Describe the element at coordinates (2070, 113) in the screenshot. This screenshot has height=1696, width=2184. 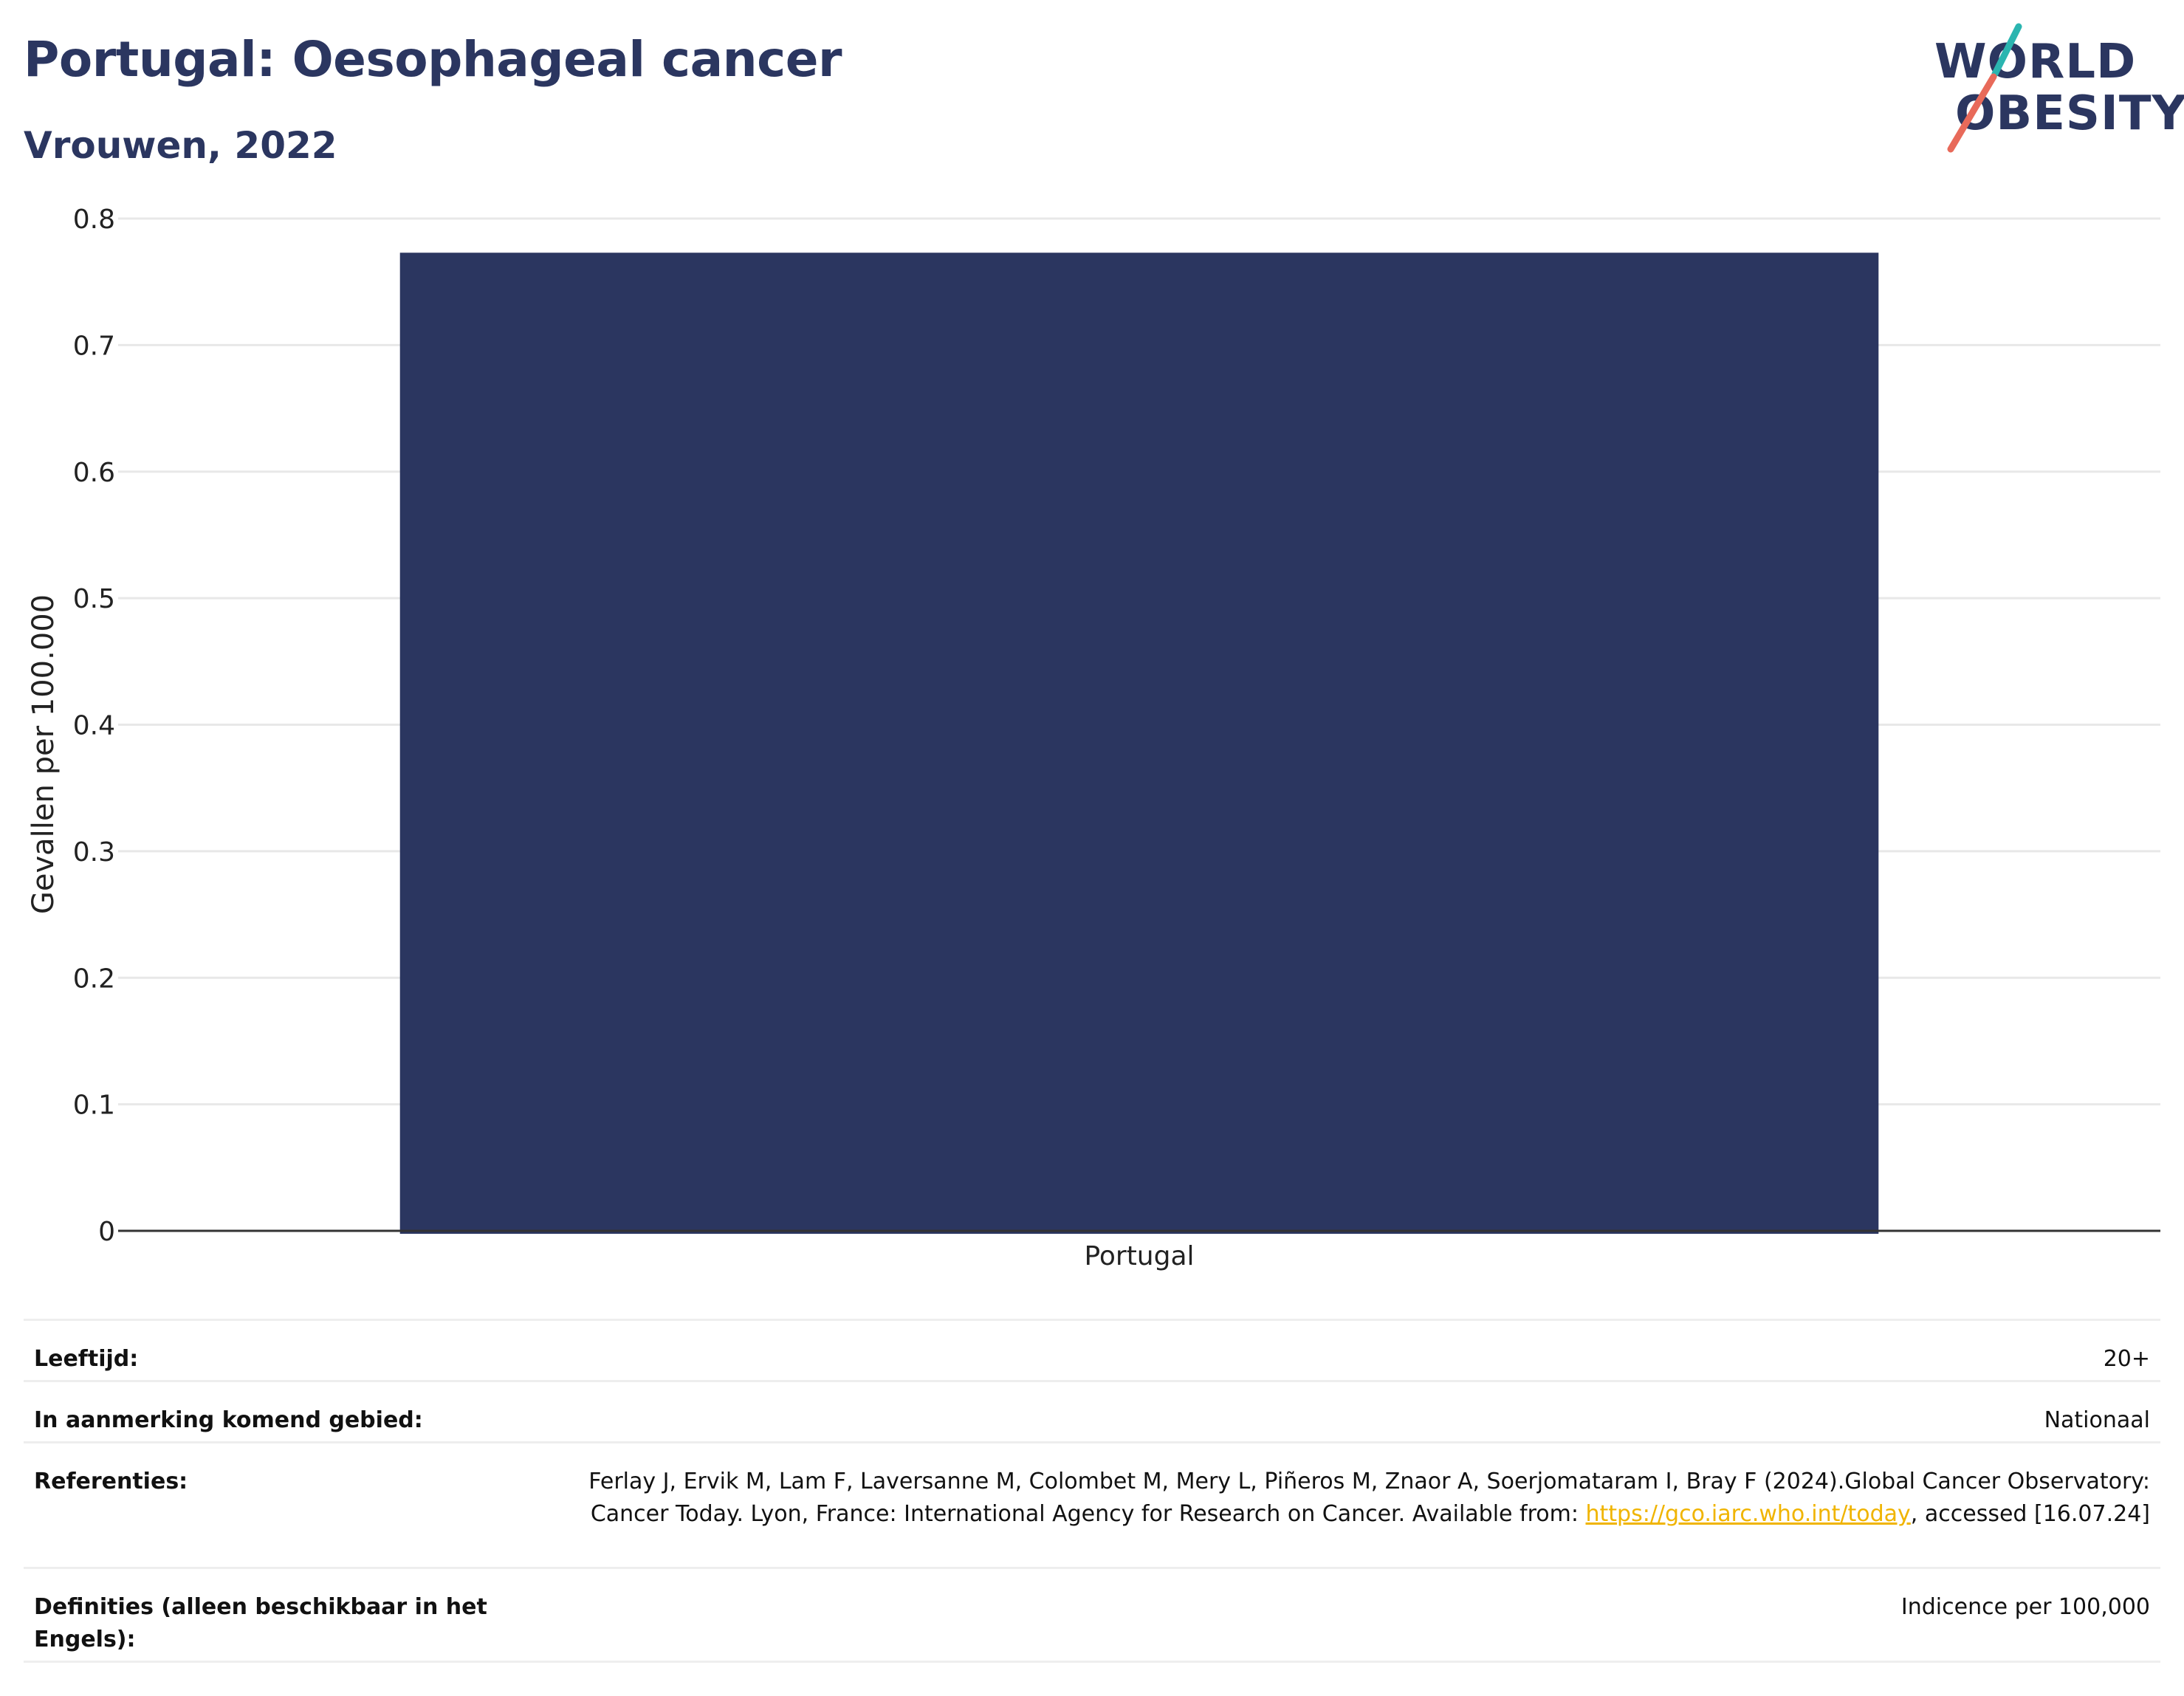
I see `logo-word-obesity: OBESITY` at that location.